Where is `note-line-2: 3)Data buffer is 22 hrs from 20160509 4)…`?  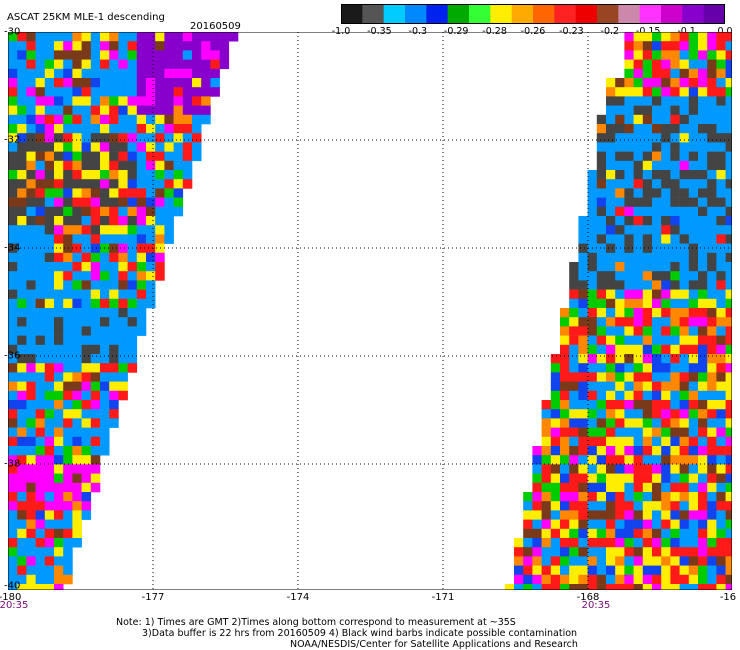
note-line-2: 3)Data buffer is 22 hrs from 20160509 4)… is located at coordinates (360, 633).